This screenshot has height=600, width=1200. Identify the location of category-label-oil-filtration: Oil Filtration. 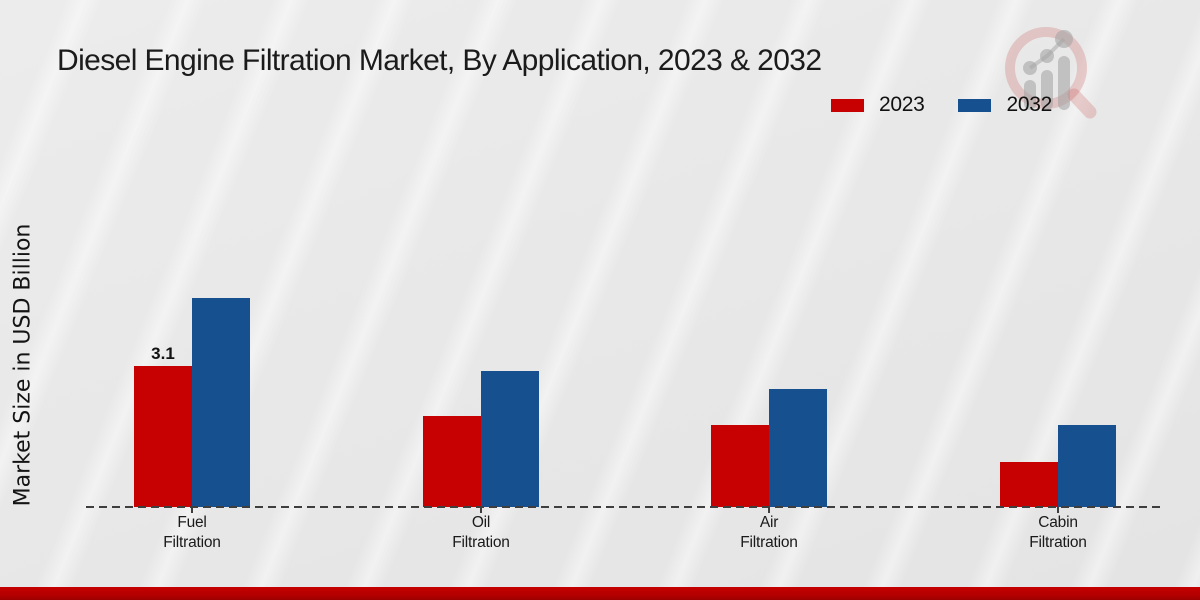
(481, 533).